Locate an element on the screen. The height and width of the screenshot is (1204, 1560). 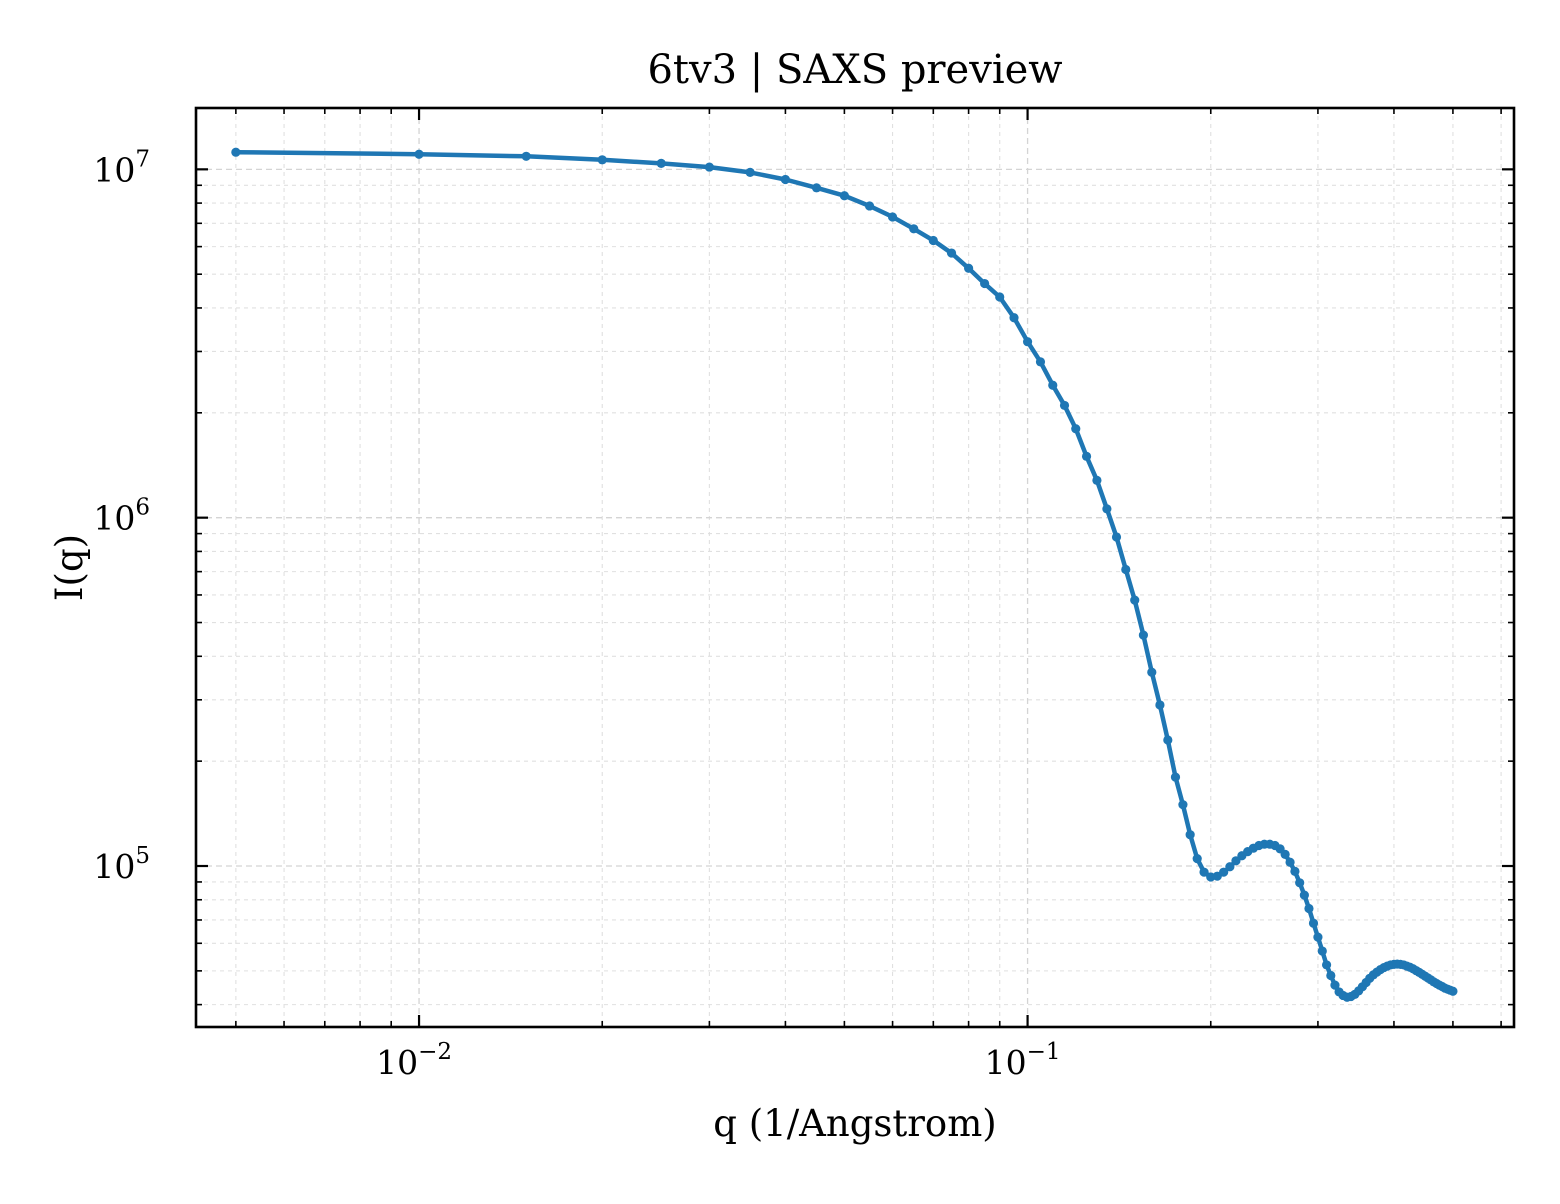
y-tick-label: 106 is located at coordinates (121, 516).